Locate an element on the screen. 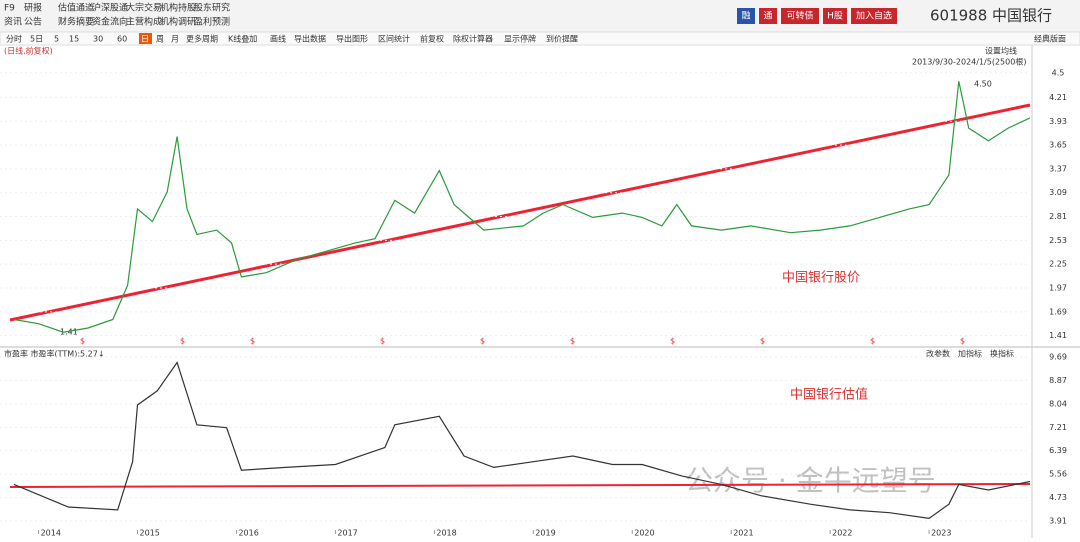  toolbar-item: 日 is located at coordinates (145, 39).